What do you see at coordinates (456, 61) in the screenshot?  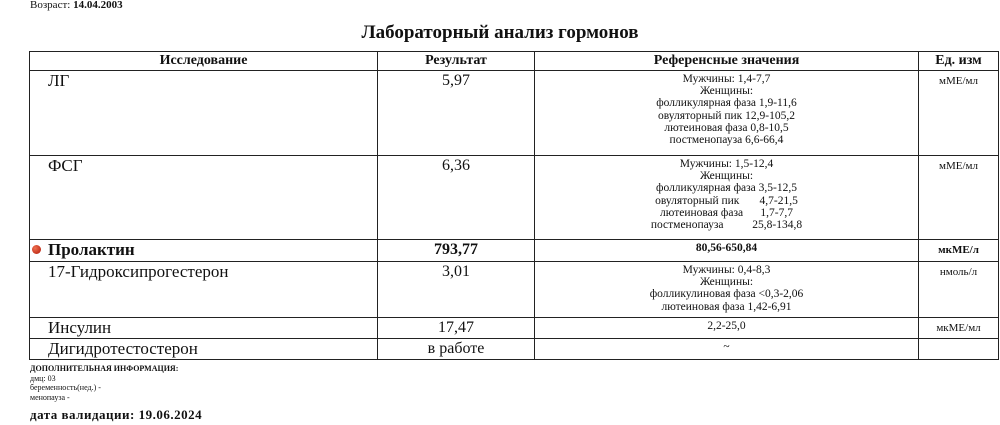 I see `col-header-result: Результат` at bounding box center [456, 61].